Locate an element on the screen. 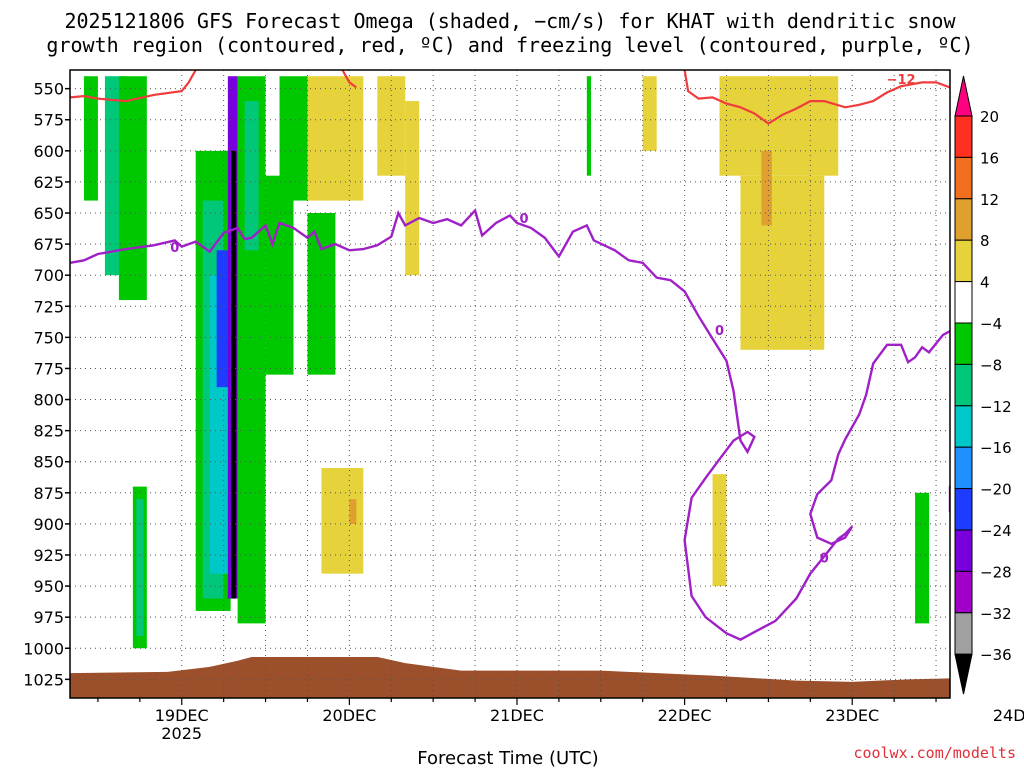 This screenshot has width=1024, height=768. terrain-surface is located at coordinates (510, 677).